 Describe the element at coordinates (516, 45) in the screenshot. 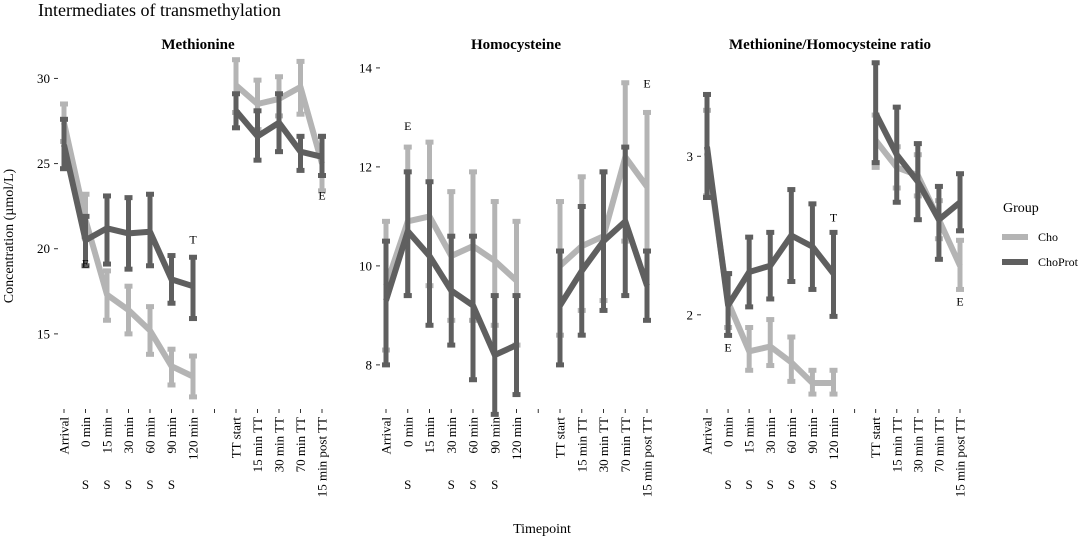

I see `panel-title: Homocysteine` at that location.